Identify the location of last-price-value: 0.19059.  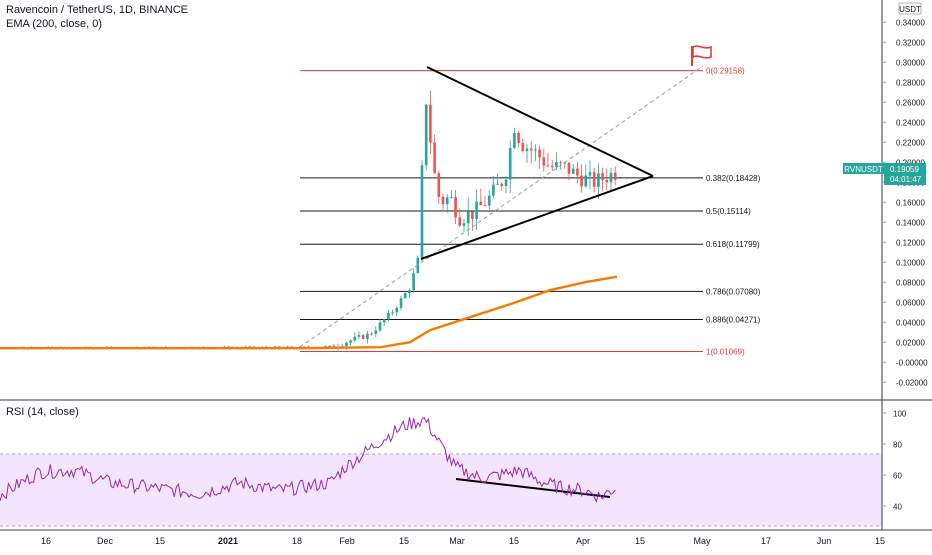
(904, 169).